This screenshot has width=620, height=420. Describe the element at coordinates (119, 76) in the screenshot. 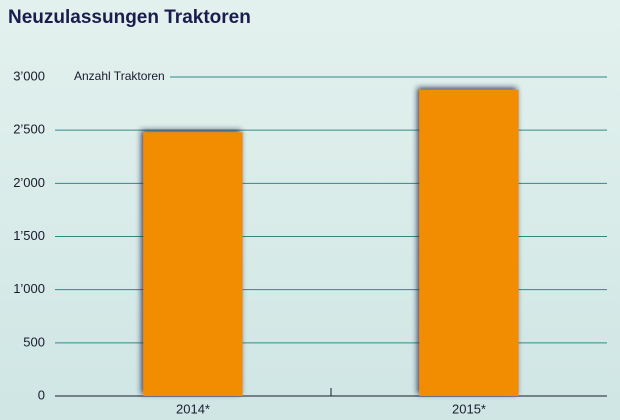

I see `y-axis-label: Anzahl Traktoren` at that location.